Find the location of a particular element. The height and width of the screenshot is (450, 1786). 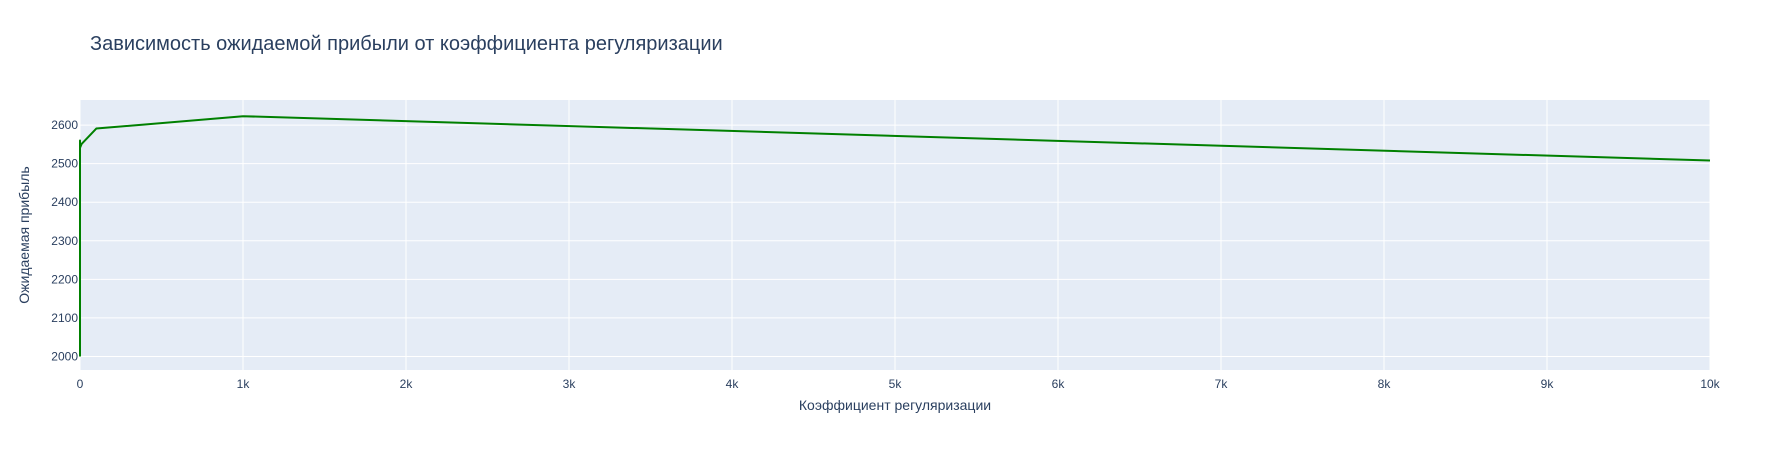

x-tick-label: 3k is located at coordinates (570, 384).